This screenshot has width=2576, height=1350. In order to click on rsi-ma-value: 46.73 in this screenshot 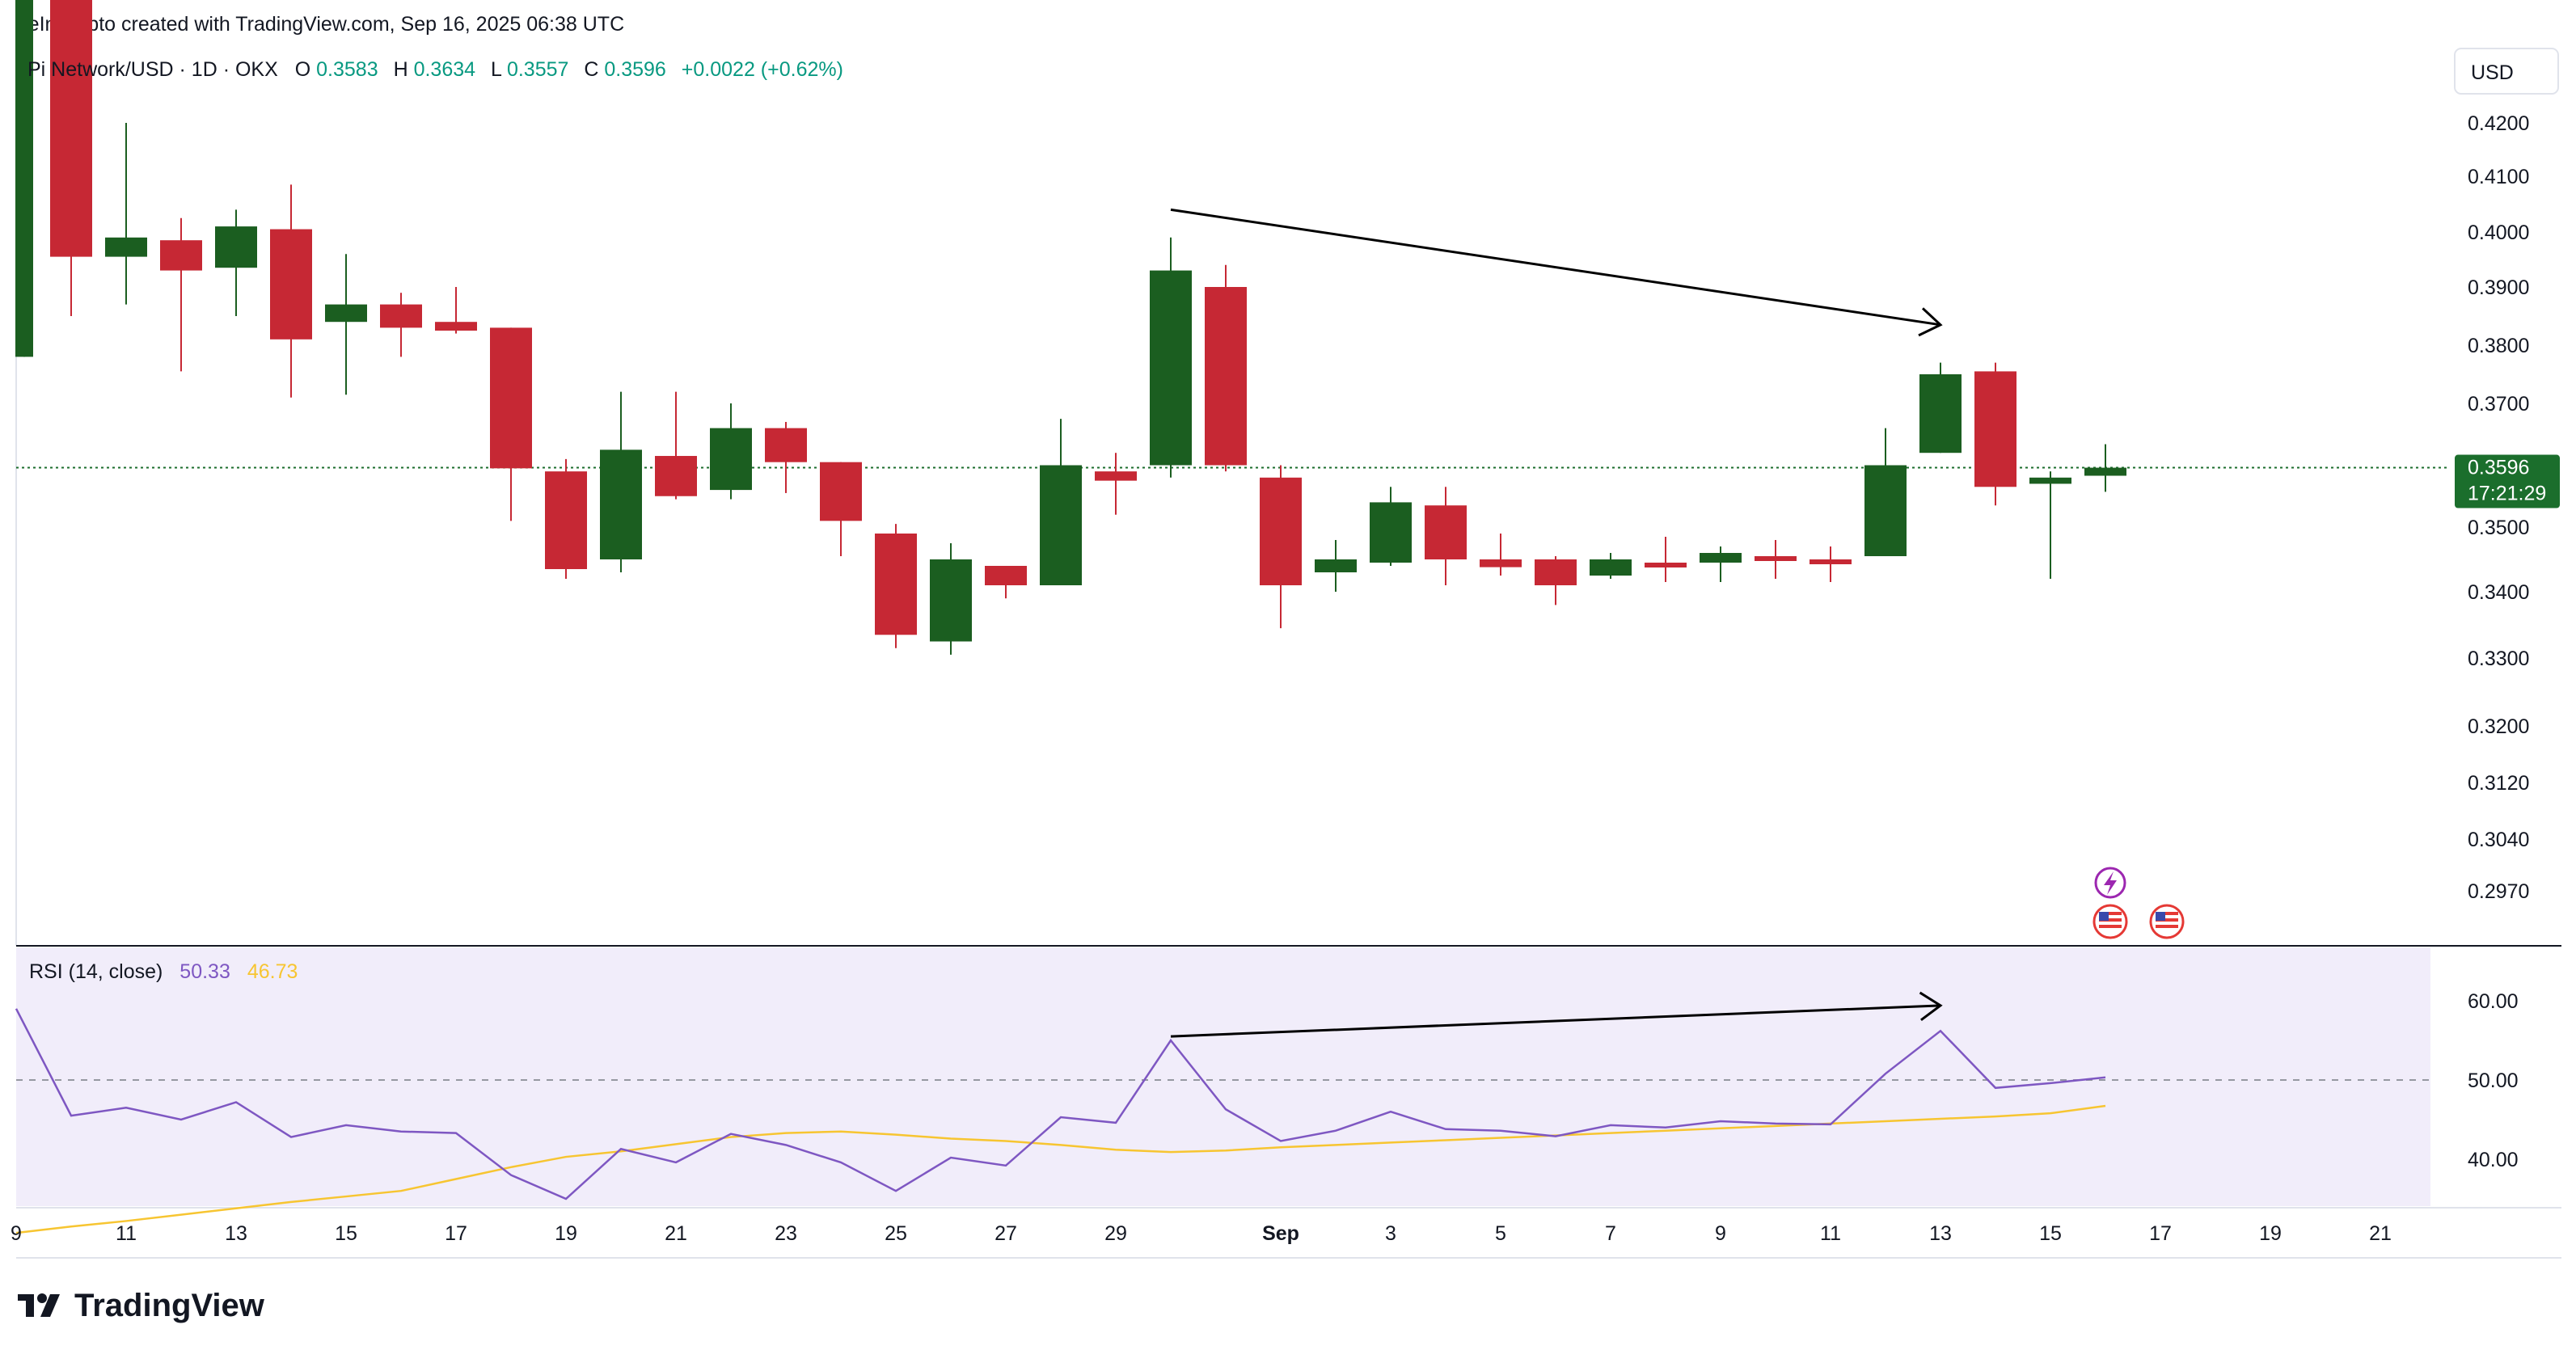, I will do `click(272, 971)`.